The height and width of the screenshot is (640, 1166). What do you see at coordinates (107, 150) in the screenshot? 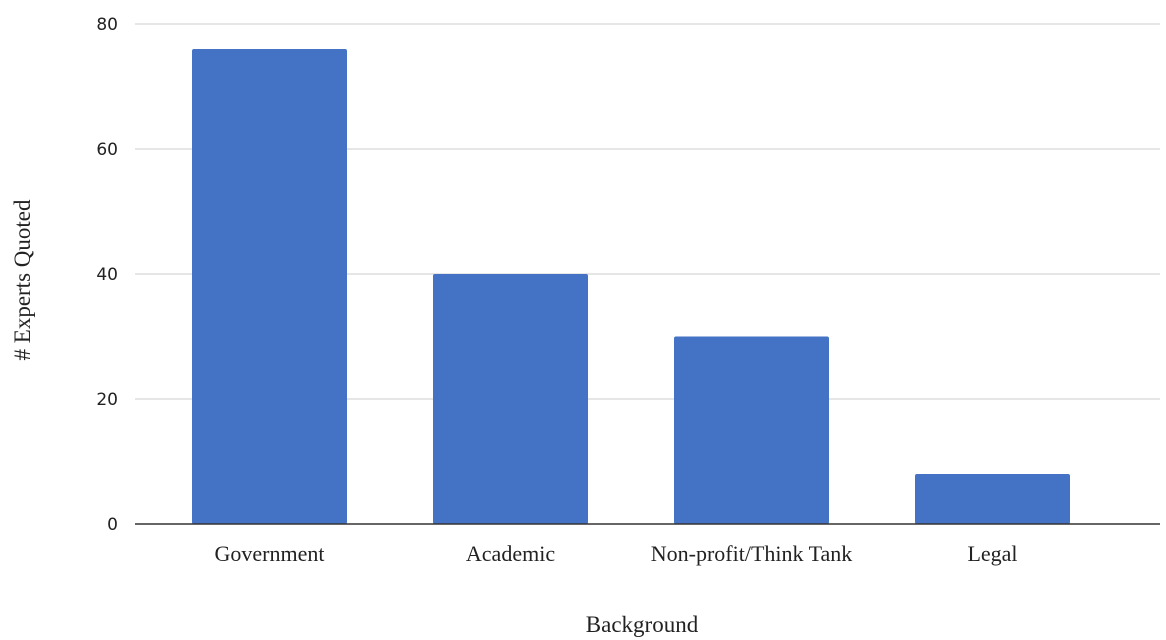
I see `y-tick-label: 60` at bounding box center [107, 150].